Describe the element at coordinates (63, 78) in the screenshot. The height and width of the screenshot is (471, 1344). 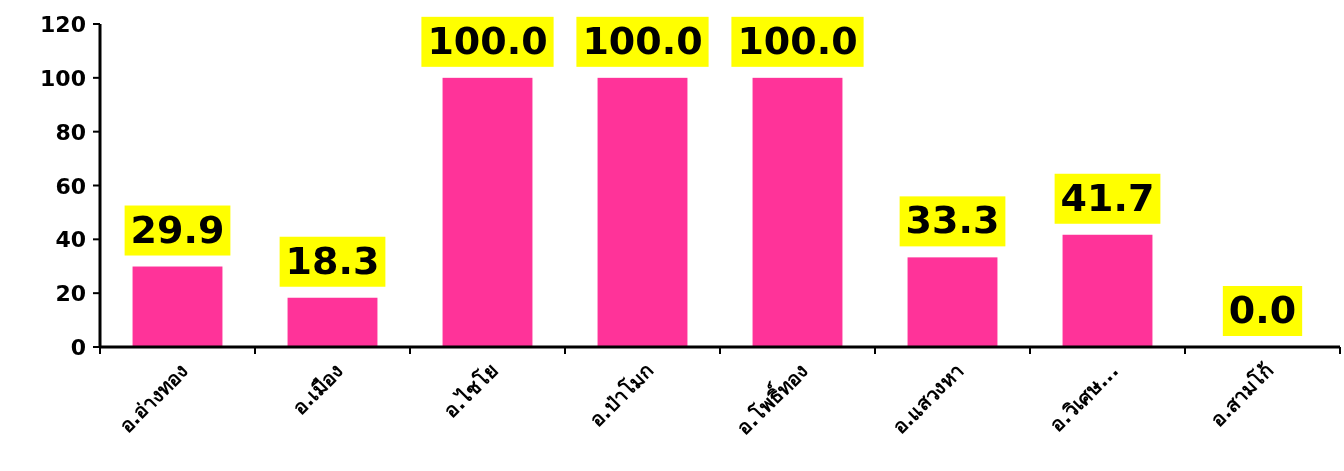
I see `y-tick-label: 100` at that location.